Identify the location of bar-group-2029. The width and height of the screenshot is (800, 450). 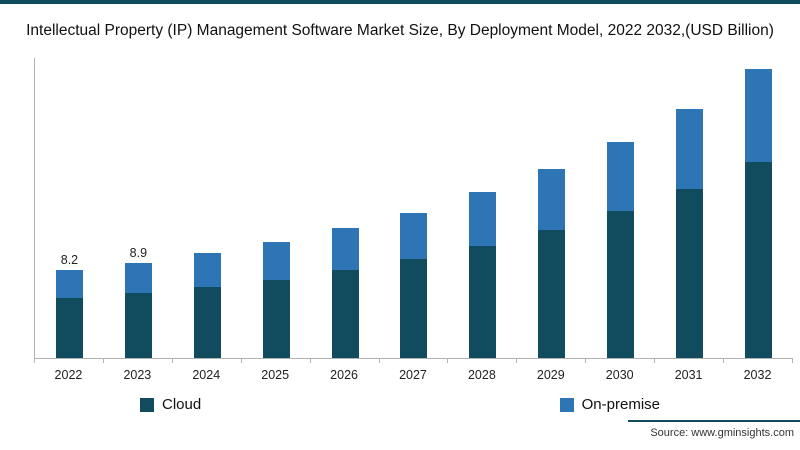
(551, 208).